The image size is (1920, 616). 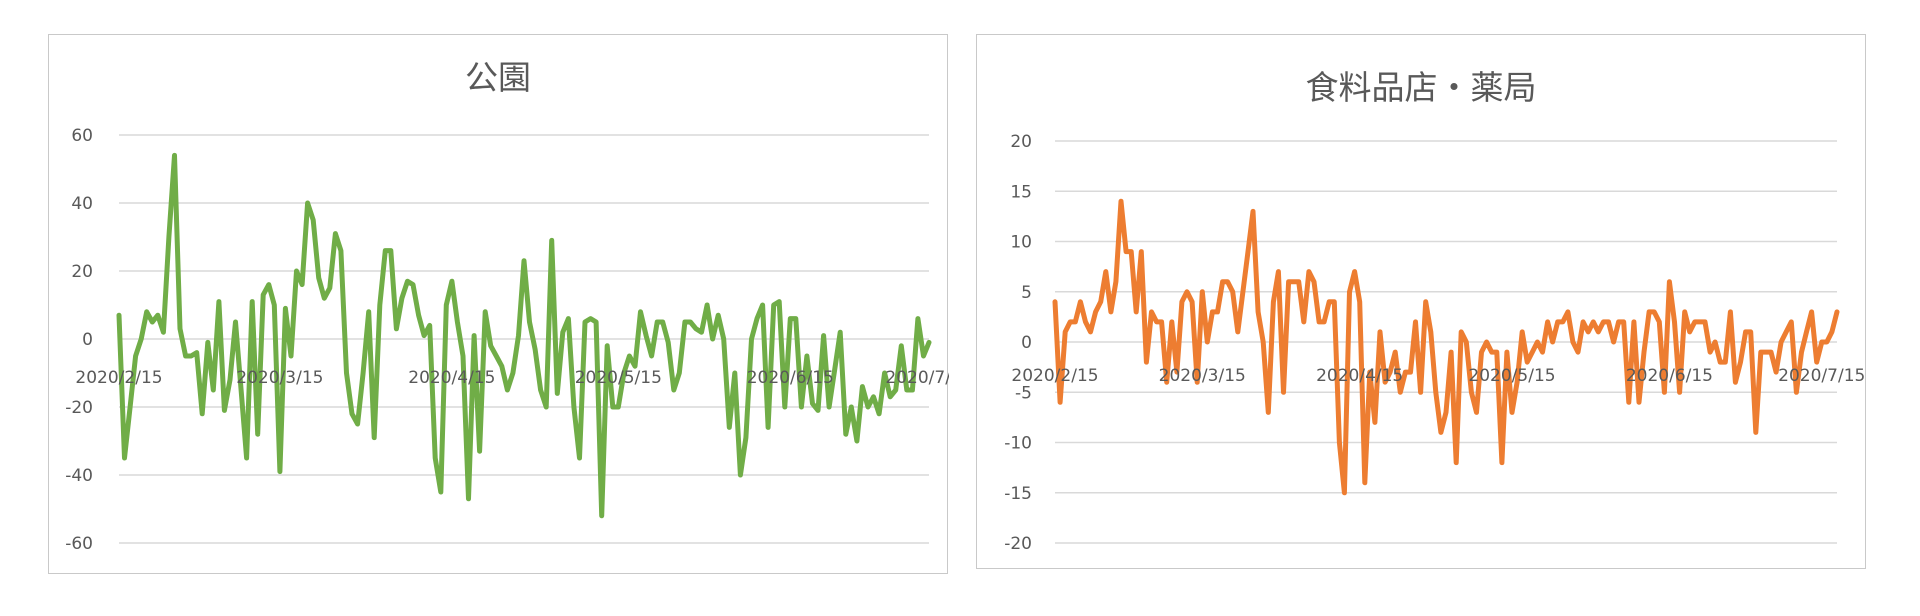 I want to click on y-tick-label: 10, so click(x=1021, y=243).